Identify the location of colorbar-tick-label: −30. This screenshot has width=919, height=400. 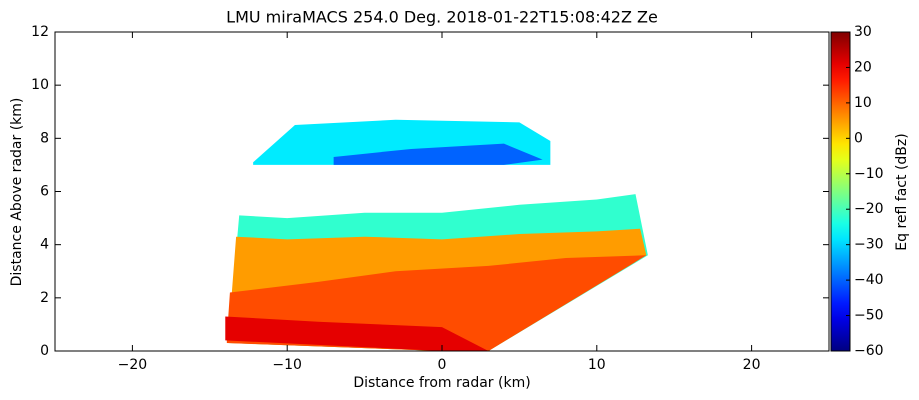
(869, 245).